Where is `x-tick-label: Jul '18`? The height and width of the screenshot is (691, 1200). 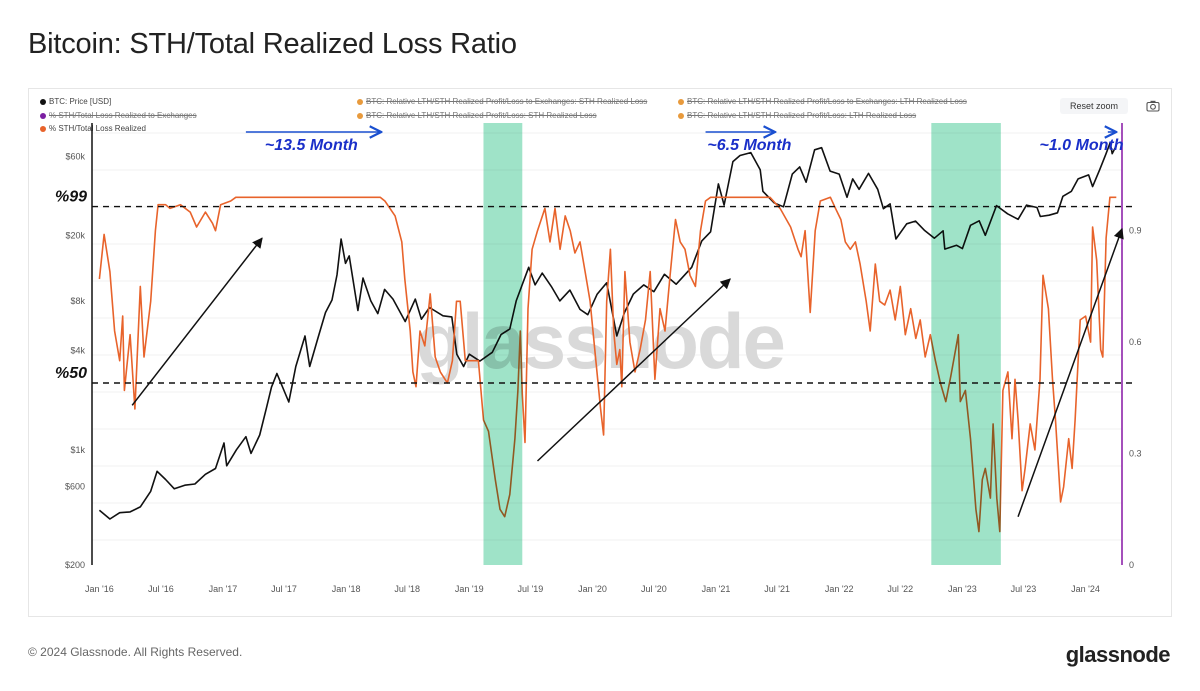 x-tick-label: Jul '18 is located at coordinates (407, 589).